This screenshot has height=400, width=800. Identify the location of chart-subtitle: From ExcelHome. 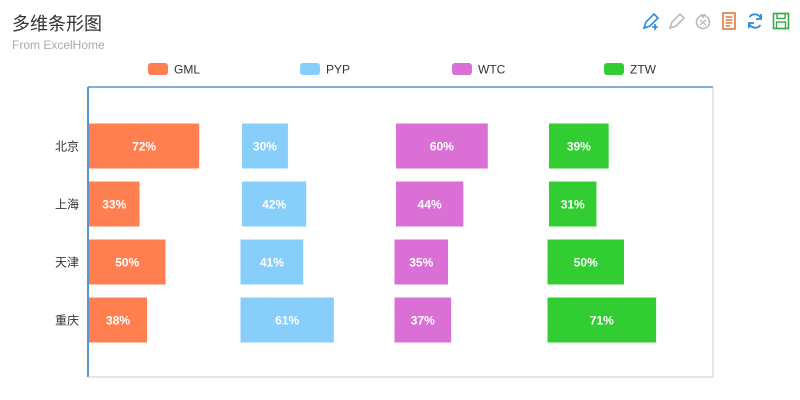
(58, 45).